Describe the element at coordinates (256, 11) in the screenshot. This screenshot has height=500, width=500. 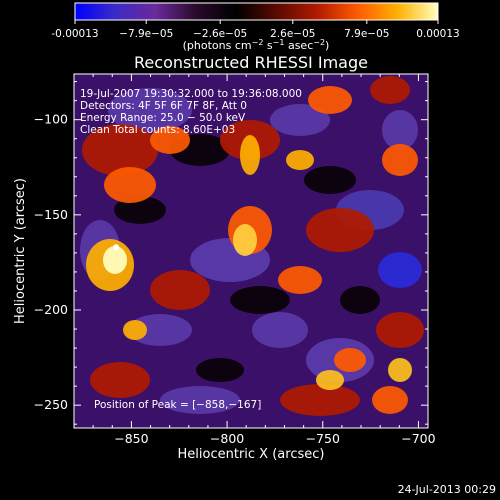
I see `colorbar-gradient` at that location.